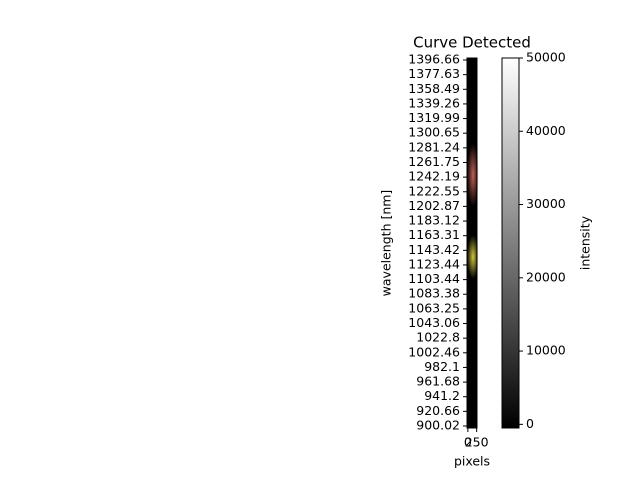 This screenshot has width=640, height=480. What do you see at coordinates (510, 243) in the screenshot?
I see `colorbar` at bounding box center [510, 243].